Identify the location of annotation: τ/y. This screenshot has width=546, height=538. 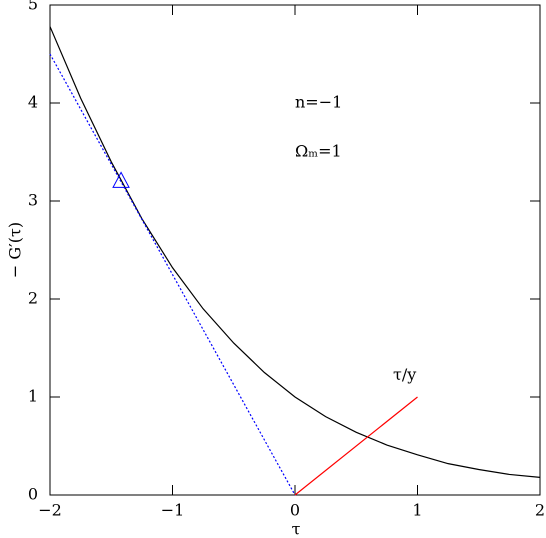
(404, 374).